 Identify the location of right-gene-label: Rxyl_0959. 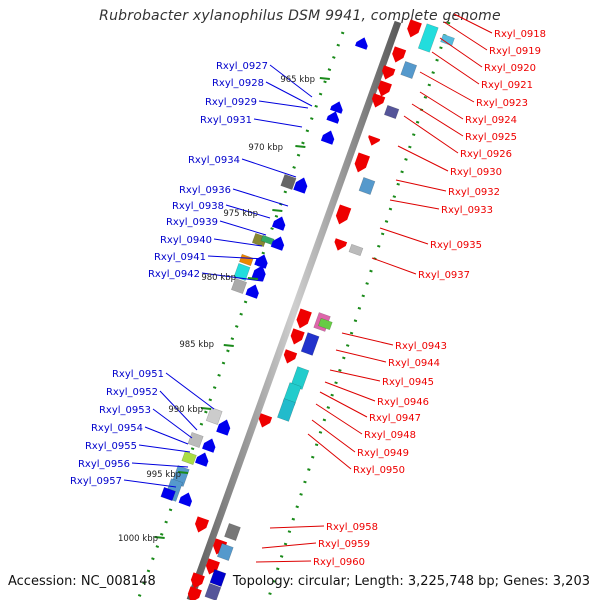
(344, 544).